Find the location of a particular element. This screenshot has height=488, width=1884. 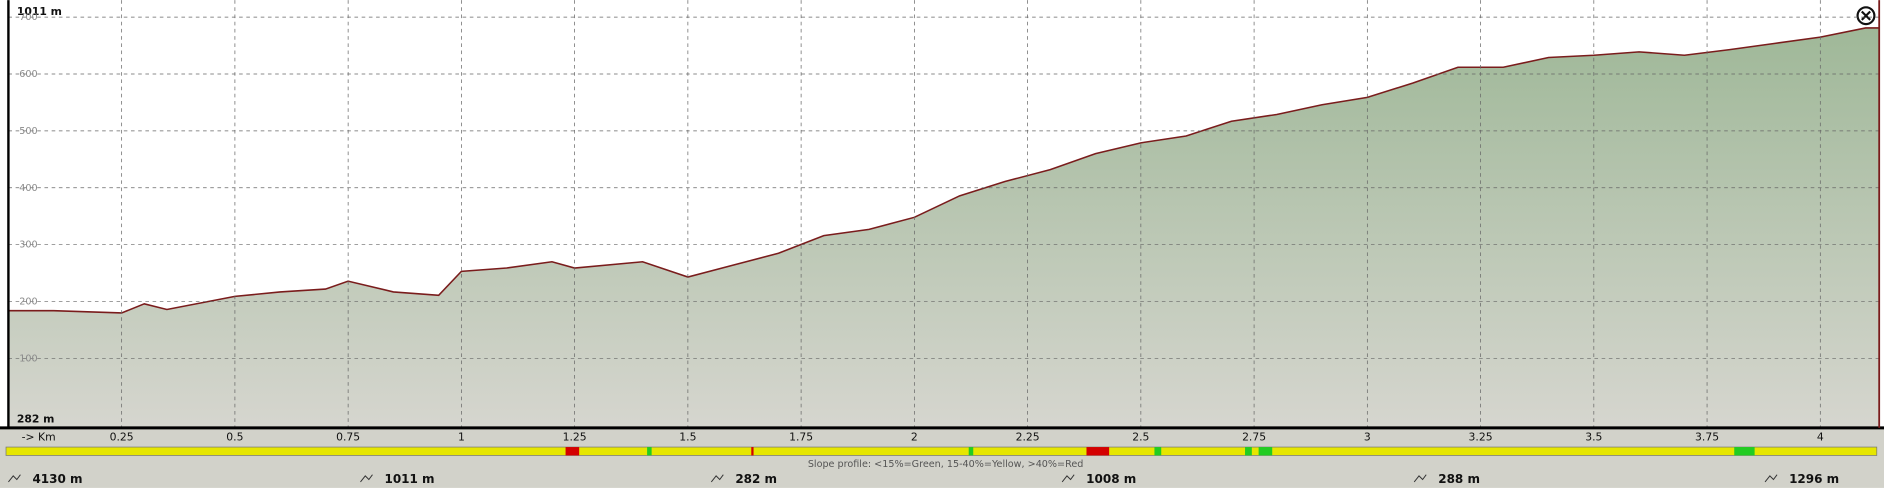

stat-value: 1011 m is located at coordinates (409, 479).